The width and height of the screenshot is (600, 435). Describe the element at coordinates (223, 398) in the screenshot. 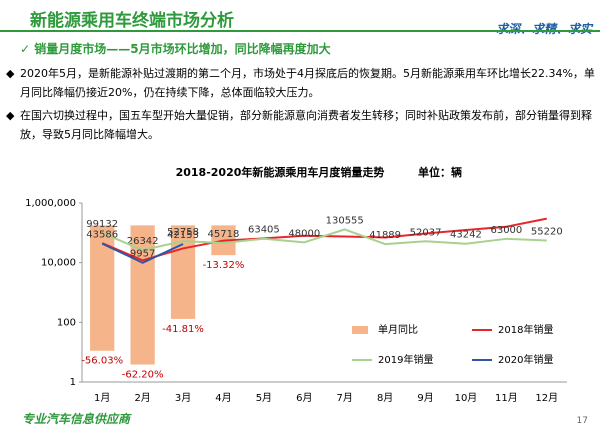

I see `x-tick-label: 4月` at that location.